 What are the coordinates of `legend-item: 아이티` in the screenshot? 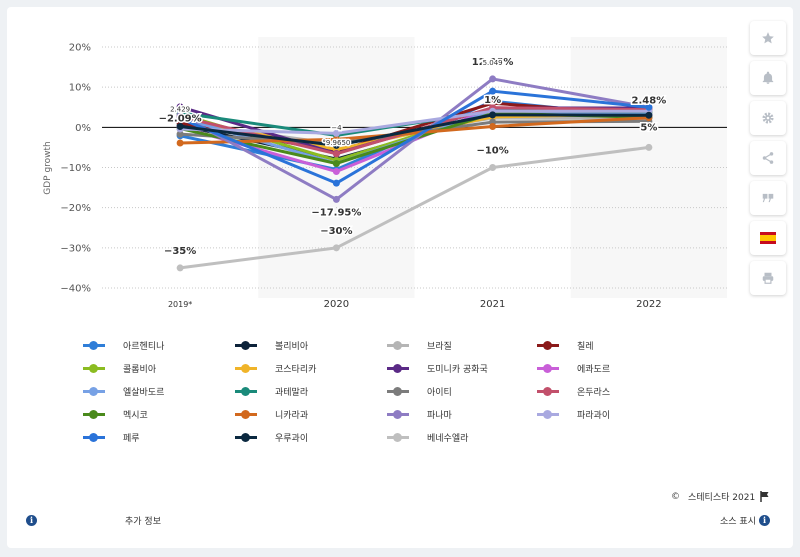 It's located at (419, 391).